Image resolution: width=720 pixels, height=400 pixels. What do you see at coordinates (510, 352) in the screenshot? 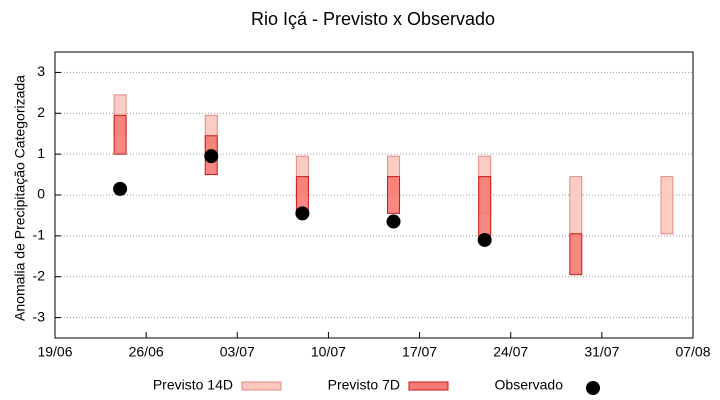
I see `x-tick-label: 24/07` at bounding box center [510, 352].